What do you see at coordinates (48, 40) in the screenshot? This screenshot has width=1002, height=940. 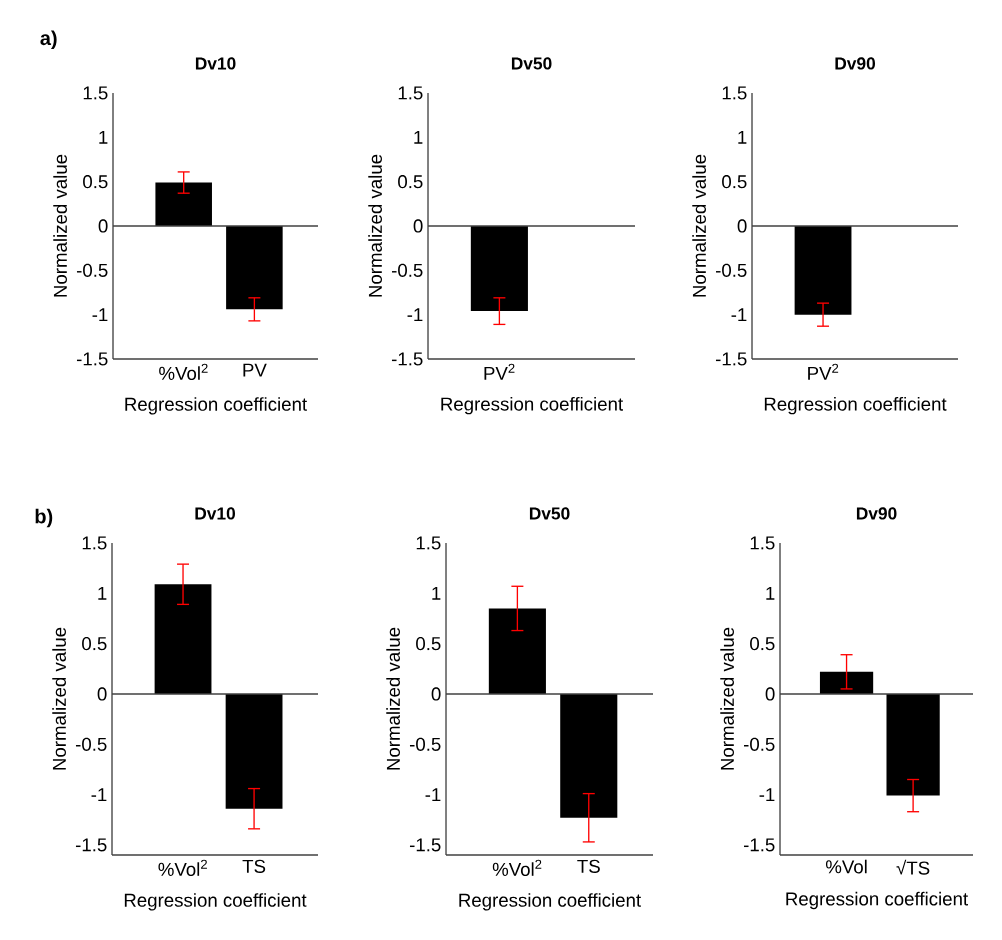 I see `text: a)` at bounding box center [48, 40].